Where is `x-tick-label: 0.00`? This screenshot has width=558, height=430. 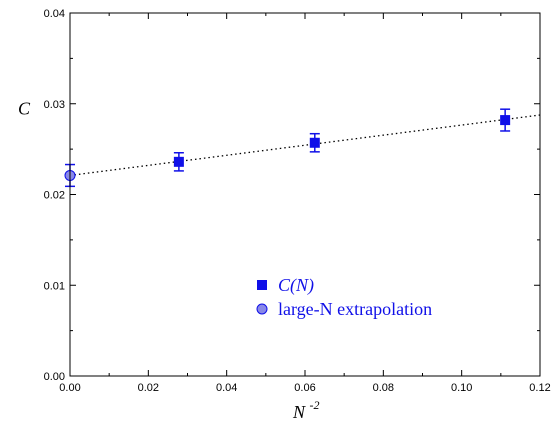 x-tick-label: 0.00 is located at coordinates (69, 388).